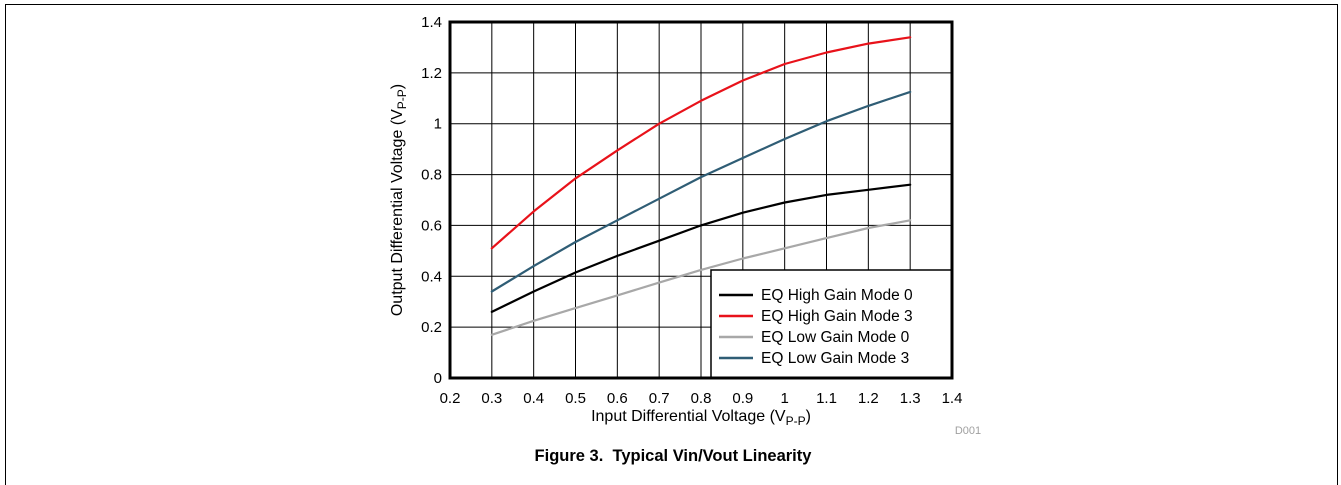 This screenshot has width=1341, height=485. Describe the element at coordinates (397, 212) in the screenshot. I see `y-axis-label-text: Output Differential Voltage (V` at that location.